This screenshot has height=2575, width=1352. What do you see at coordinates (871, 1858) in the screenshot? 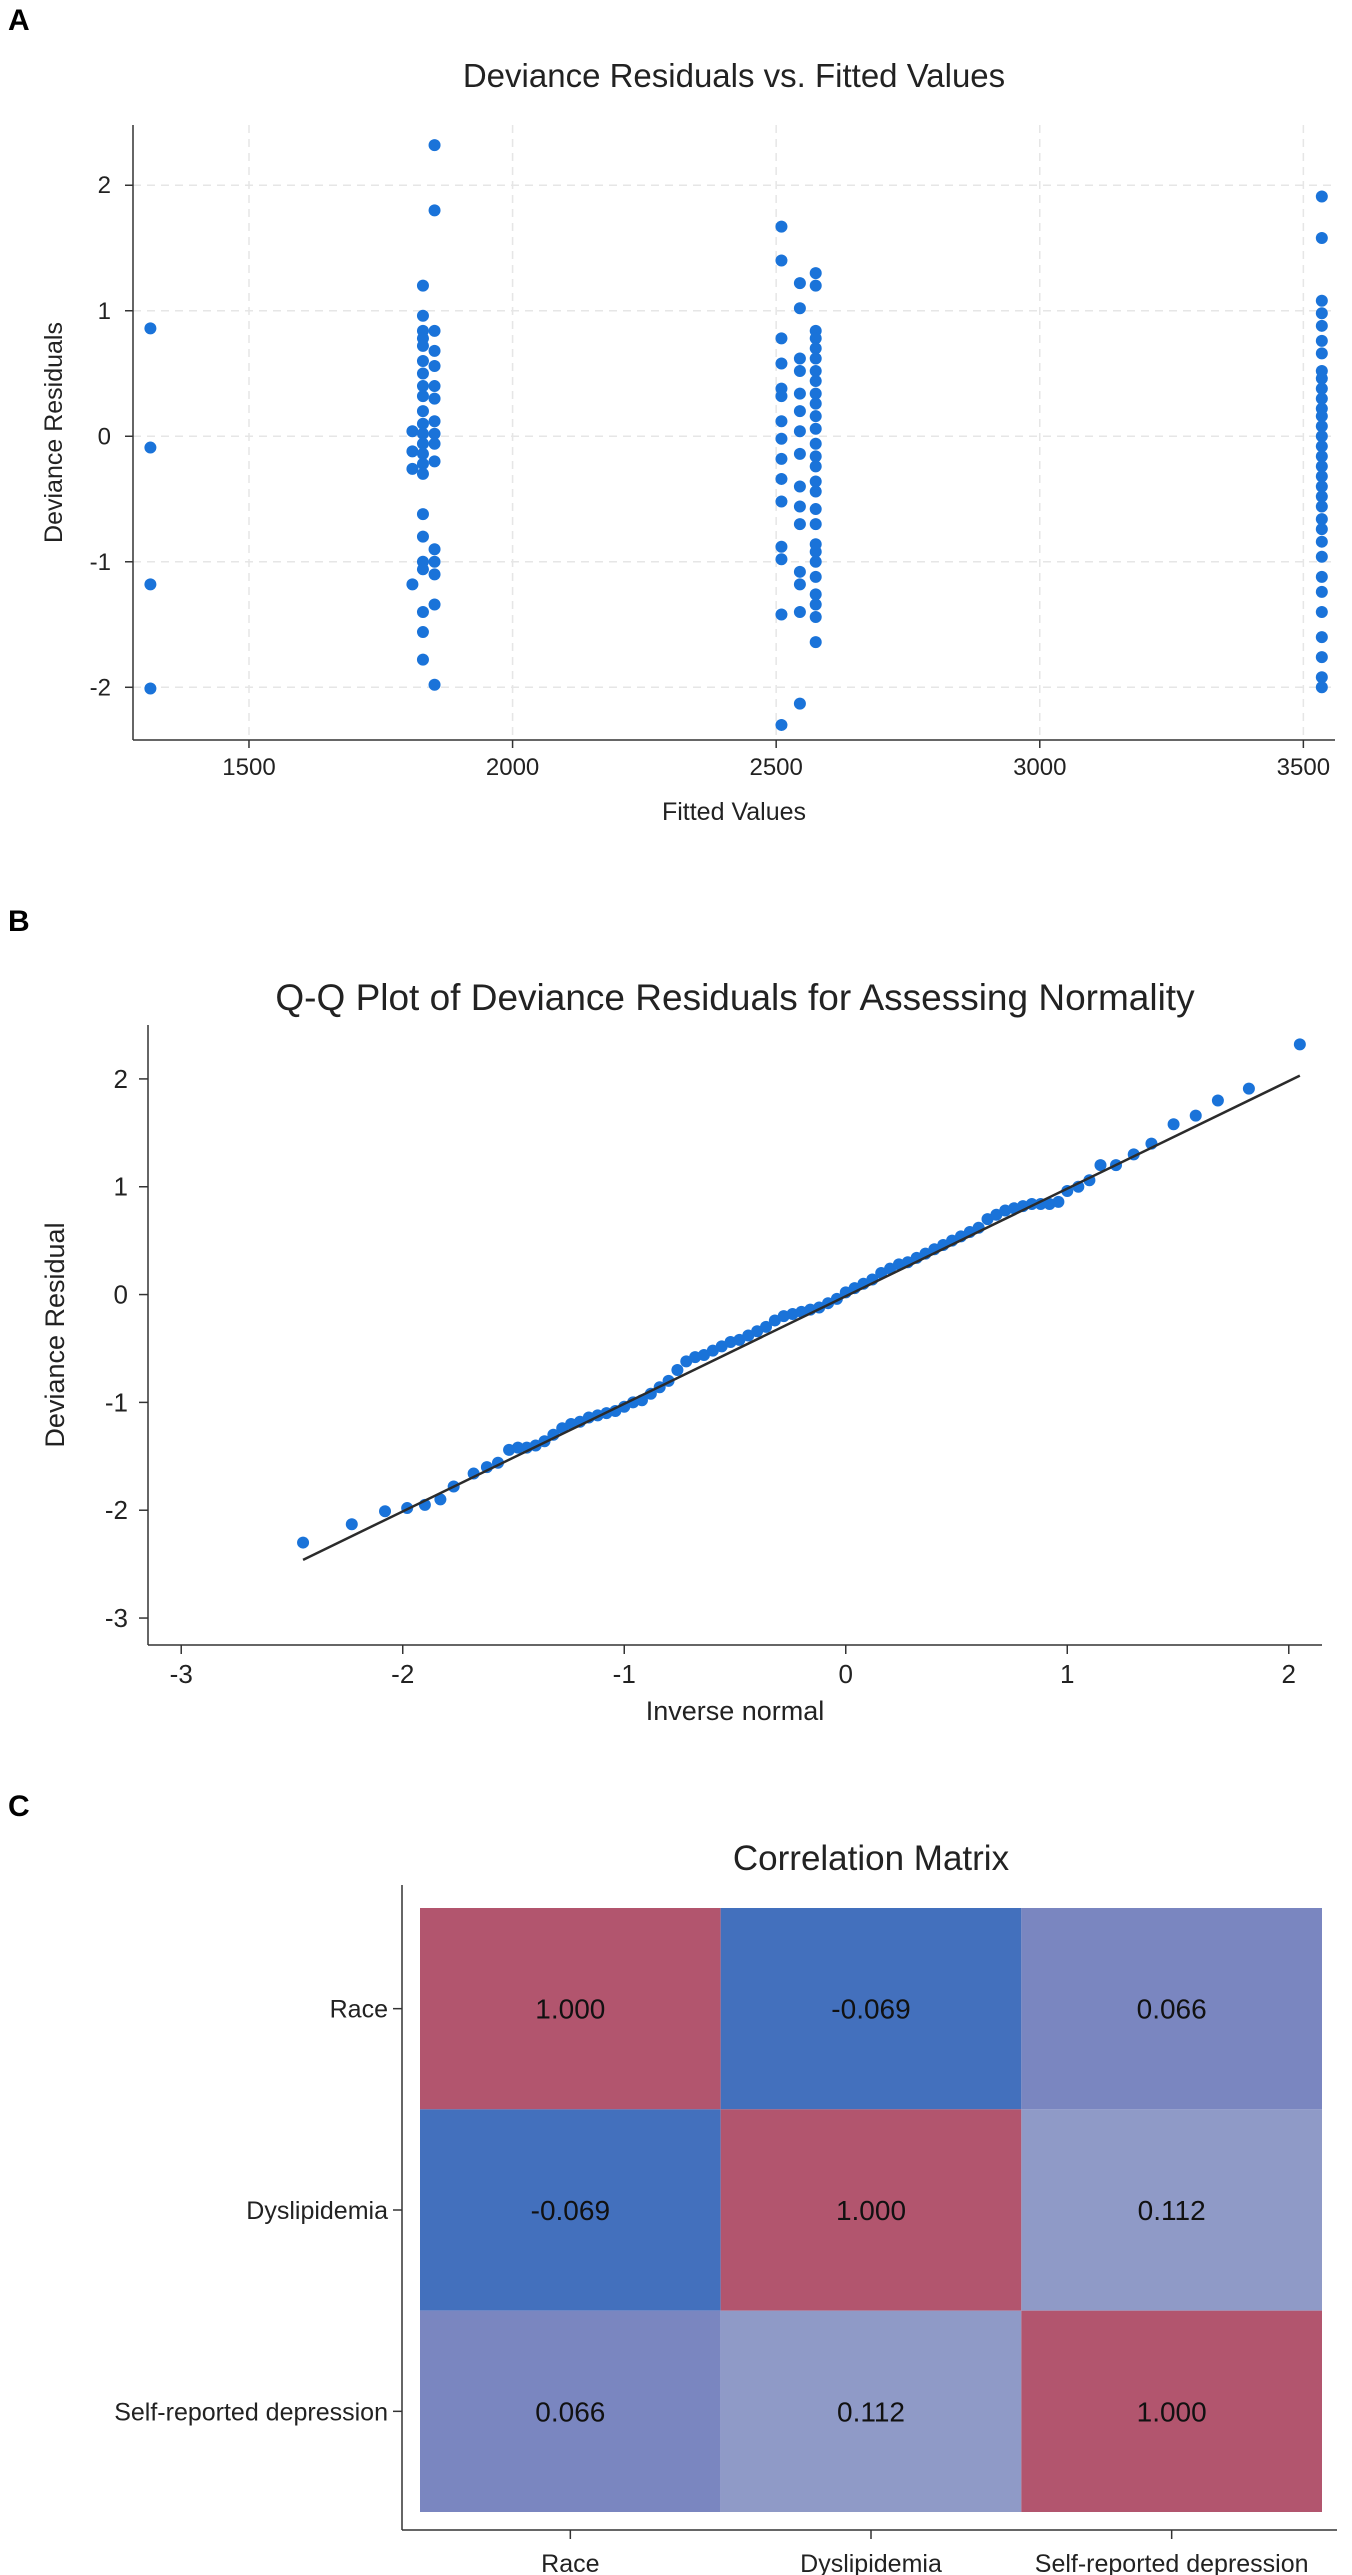
I see `chart-title: Correlation Matrix` at bounding box center [871, 1858].